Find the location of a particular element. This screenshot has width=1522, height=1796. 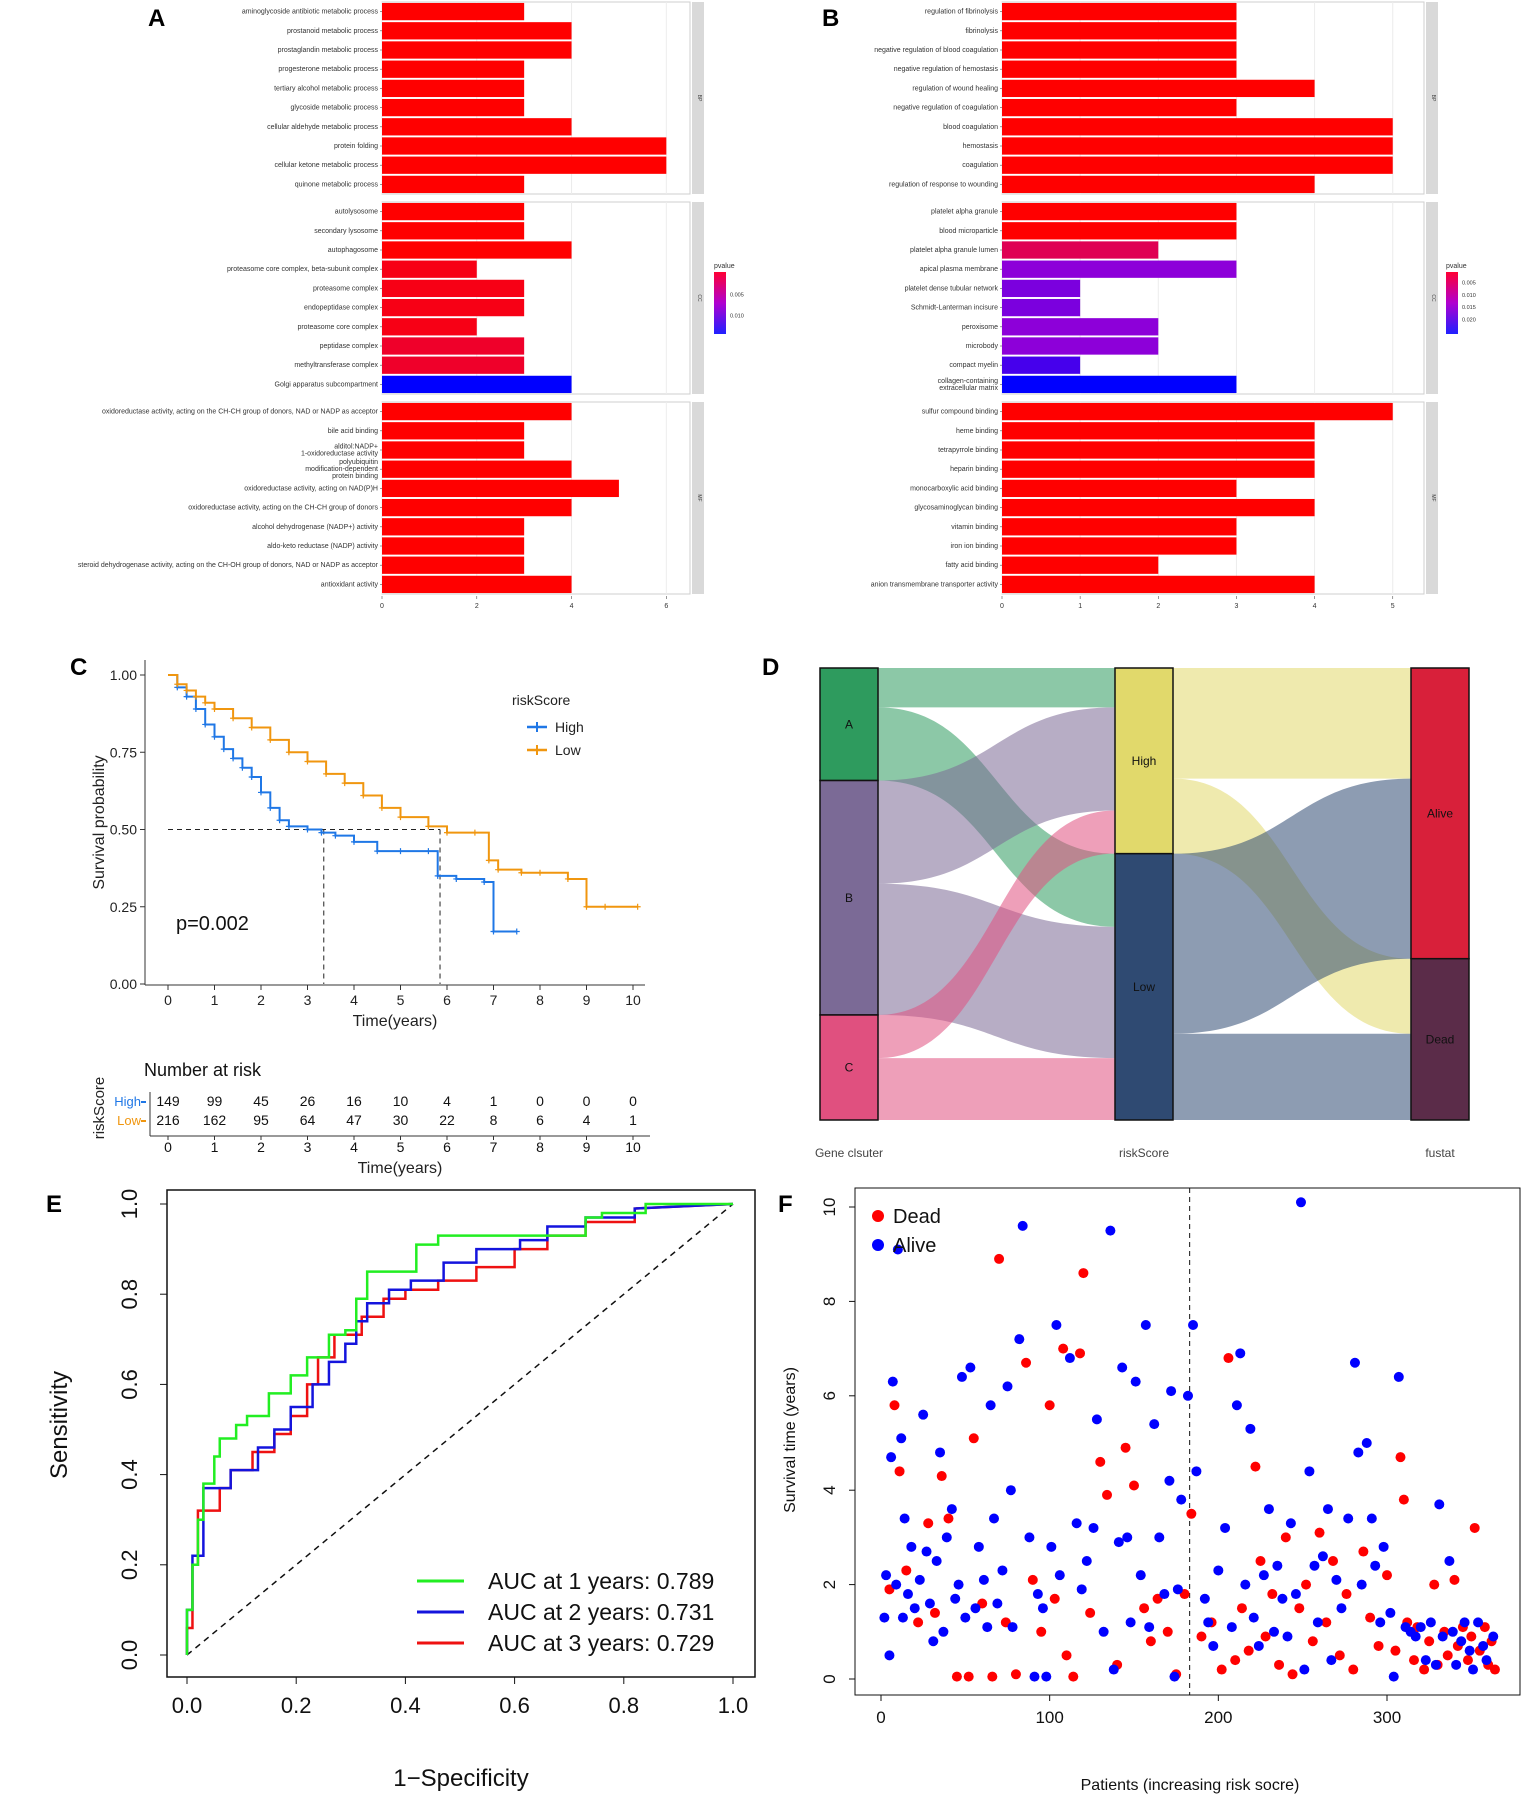

x-tick-label: 1 is located at coordinates (1080, 606).